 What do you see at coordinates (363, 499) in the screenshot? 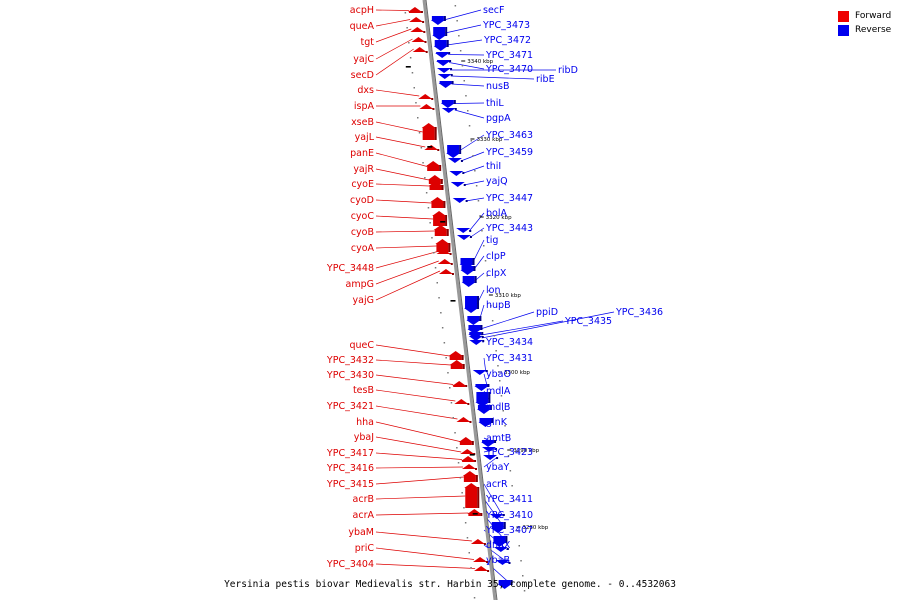
I see `forward-gene-label: acrB` at bounding box center [363, 499].